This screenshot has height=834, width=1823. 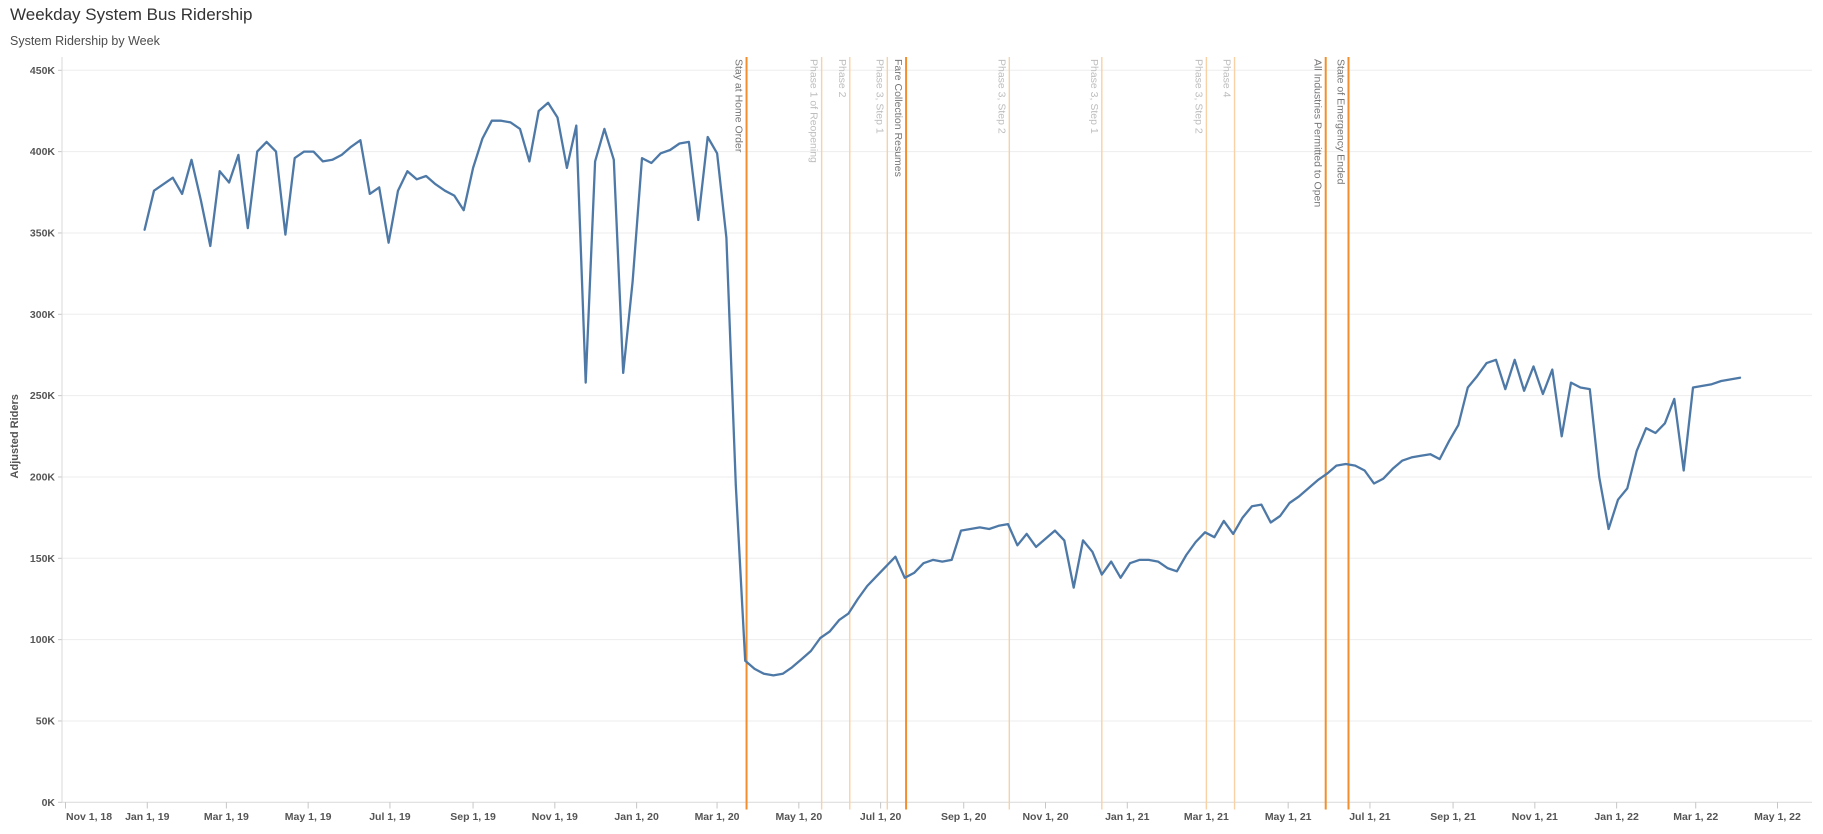 What do you see at coordinates (1045, 817) in the screenshot?
I see `x-axis-tick-label: Nov 1, 20` at bounding box center [1045, 817].